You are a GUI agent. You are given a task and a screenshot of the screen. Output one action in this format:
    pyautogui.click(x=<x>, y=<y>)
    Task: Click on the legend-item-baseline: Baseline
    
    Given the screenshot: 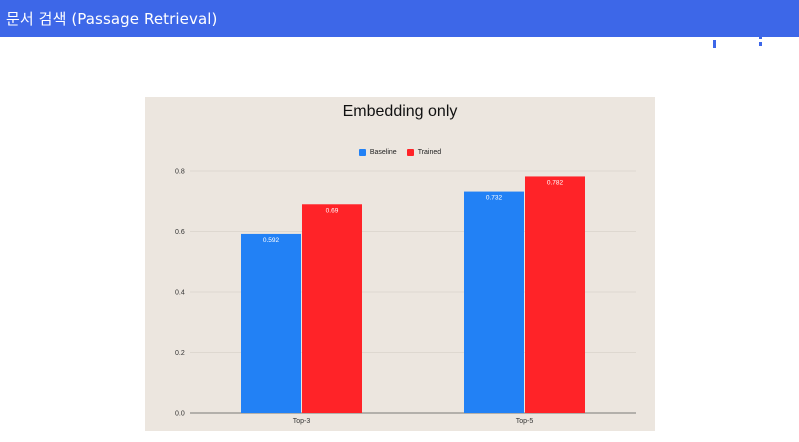 What is the action you would take?
    pyautogui.click(x=377, y=152)
    